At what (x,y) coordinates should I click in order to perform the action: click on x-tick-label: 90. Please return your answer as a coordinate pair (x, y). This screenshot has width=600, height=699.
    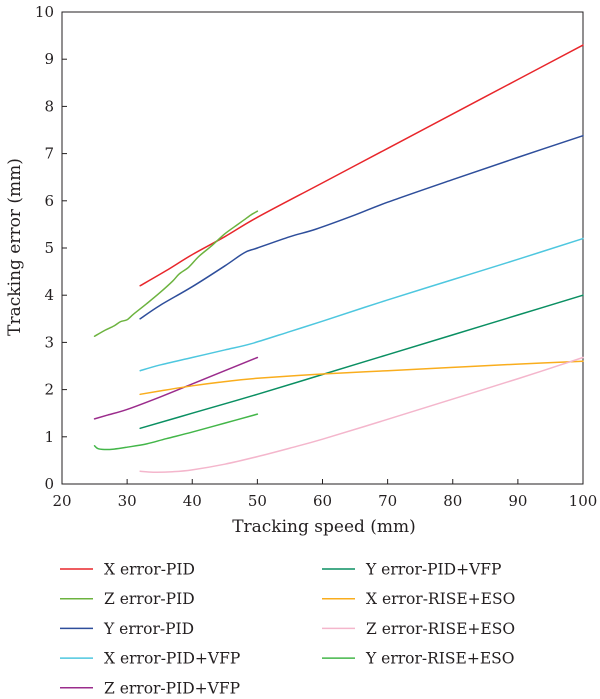
    Looking at the image, I should click on (517, 501).